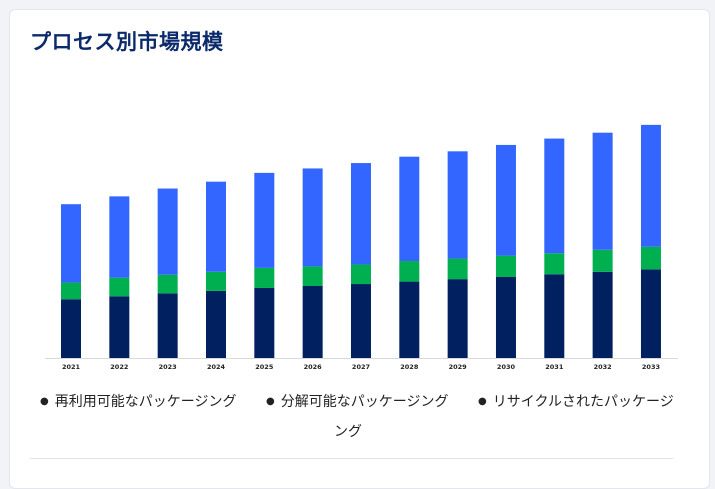 This screenshot has width=715, height=489. Describe the element at coordinates (145, 402) in the screenshot. I see `legend-label: 再利用可能なパッケージング` at that location.